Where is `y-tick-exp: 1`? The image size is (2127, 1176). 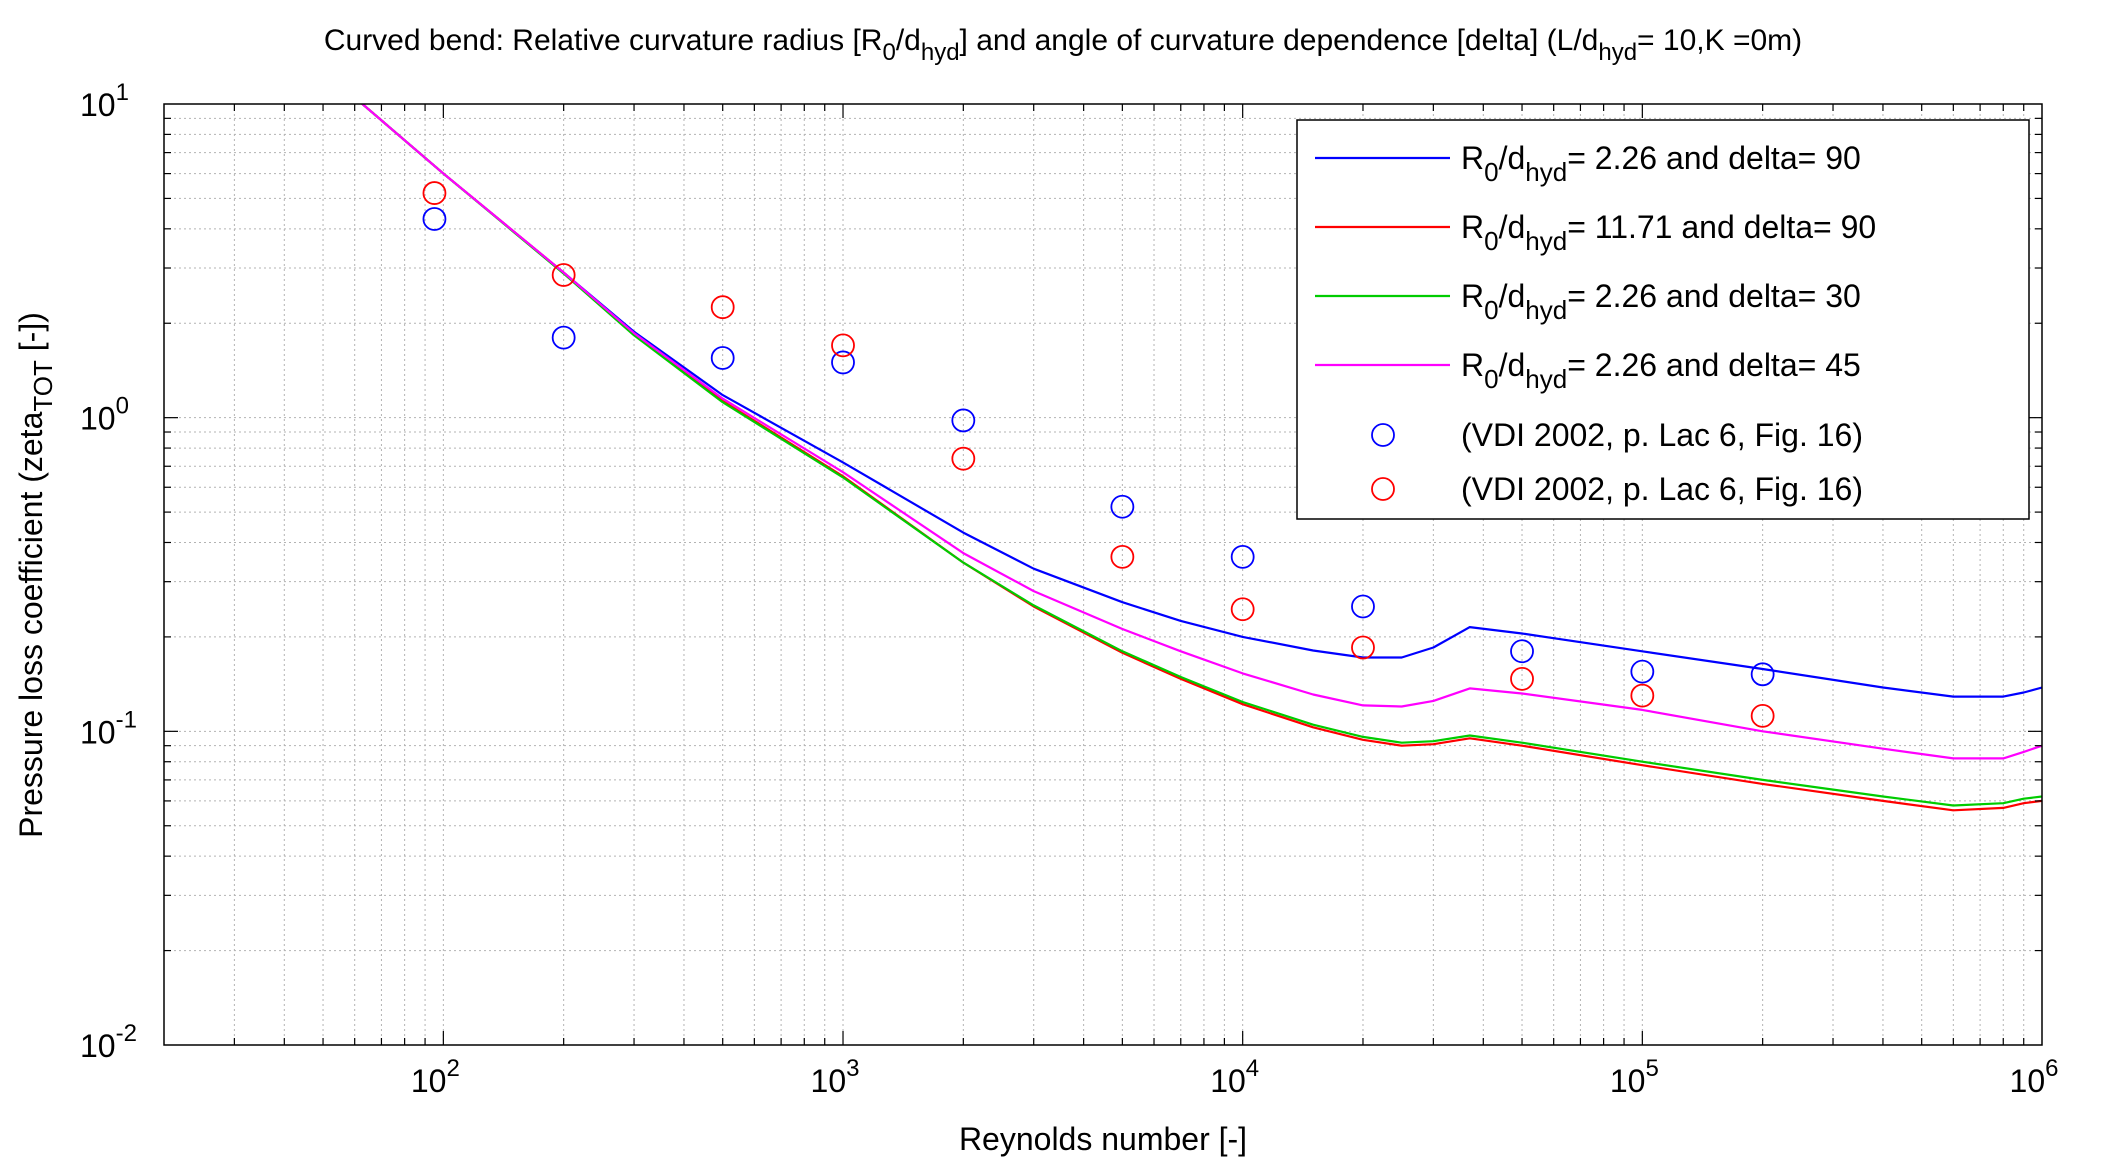 y-tick-exp: 1 is located at coordinates (122, 92).